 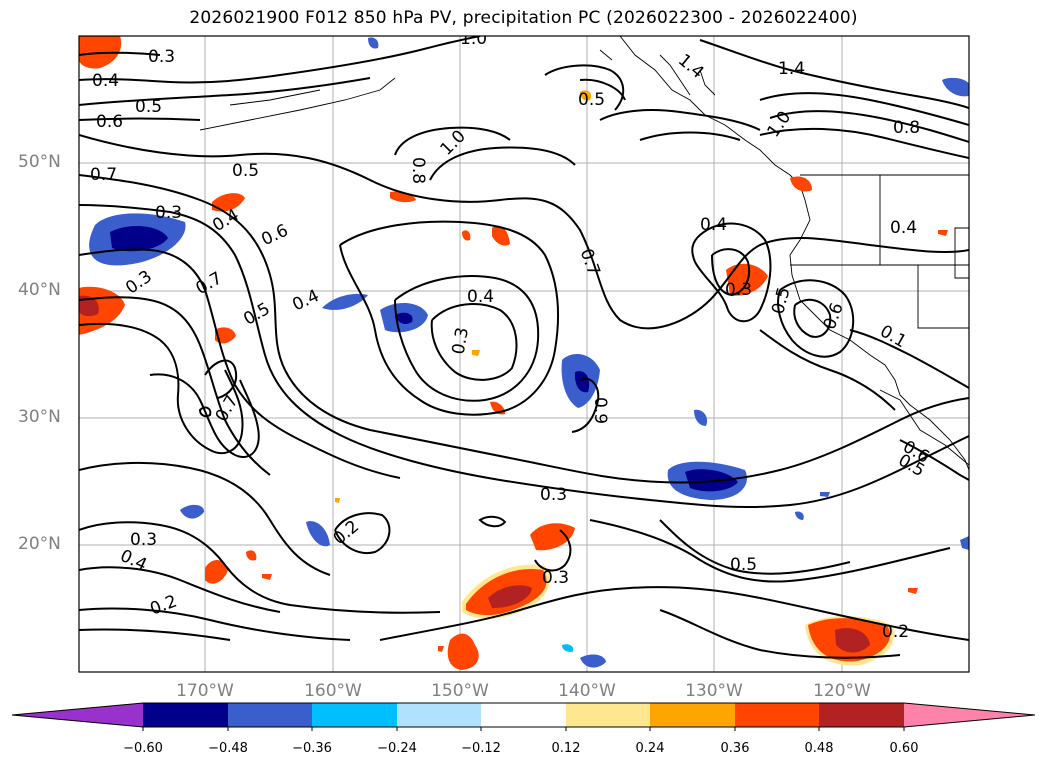 I want to click on lon-label-150w: 150°W, so click(x=460, y=691).